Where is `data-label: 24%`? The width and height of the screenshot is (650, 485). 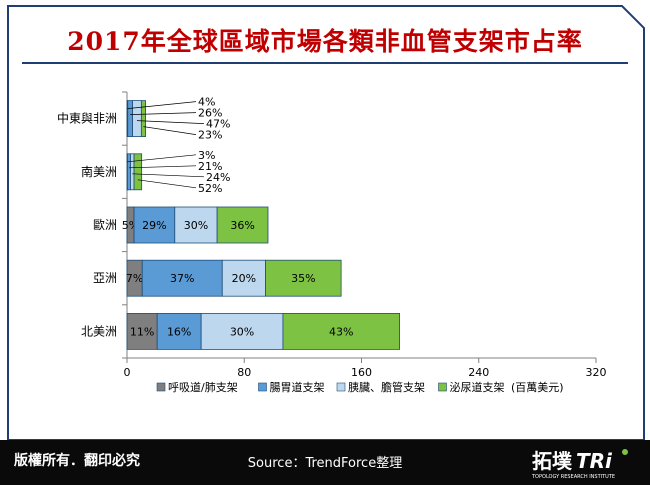 data-label: 24% is located at coordinates (218, 177).